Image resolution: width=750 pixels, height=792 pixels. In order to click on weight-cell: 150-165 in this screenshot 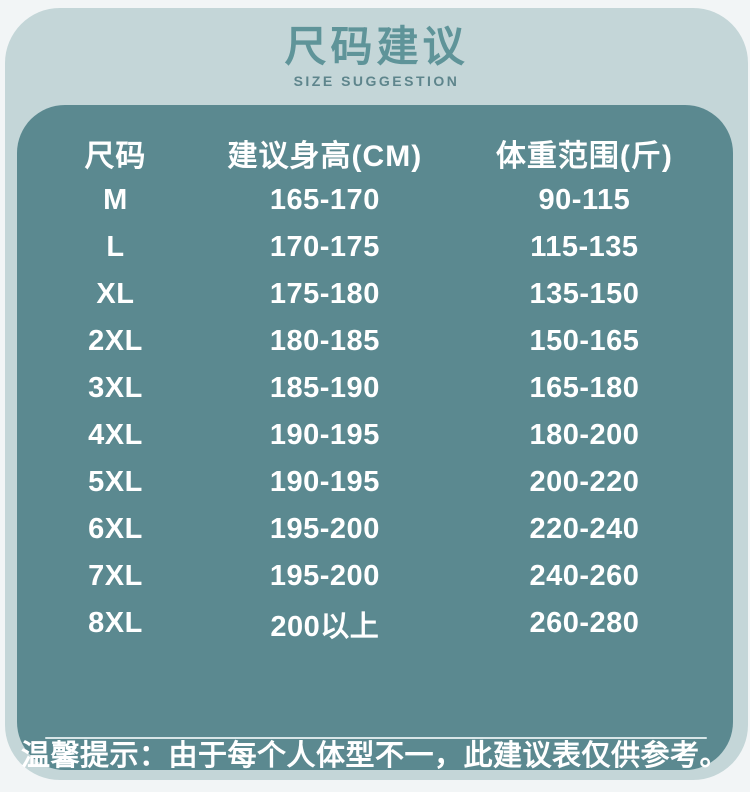, I will do `click(584, 341)`.